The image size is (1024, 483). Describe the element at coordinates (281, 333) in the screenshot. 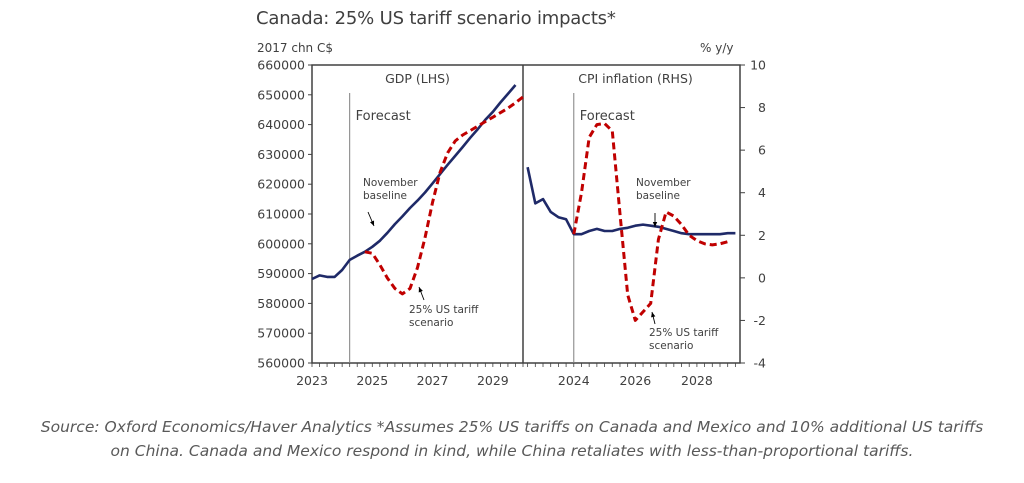

I see `y-tick-label: 570000` at that location.